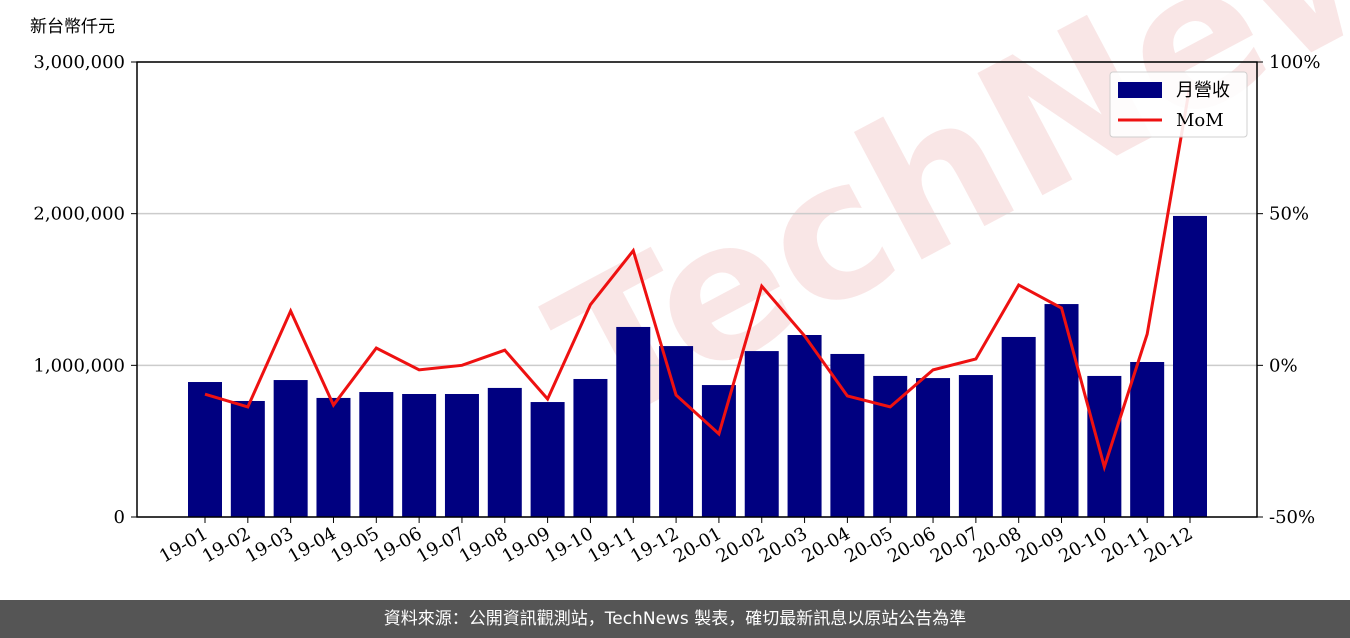 Image resolution: width=1350 pixels, height=638 pixels. What do you see at coordinates (119, 517) in the screenshot?
I see `y-tick-label: 0` at bounding box center [119, 517].